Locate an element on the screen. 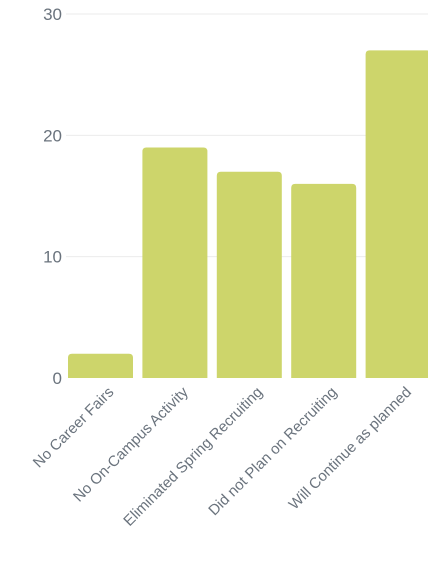  y-tick-label: 20 is located at coordinates (52, 135).